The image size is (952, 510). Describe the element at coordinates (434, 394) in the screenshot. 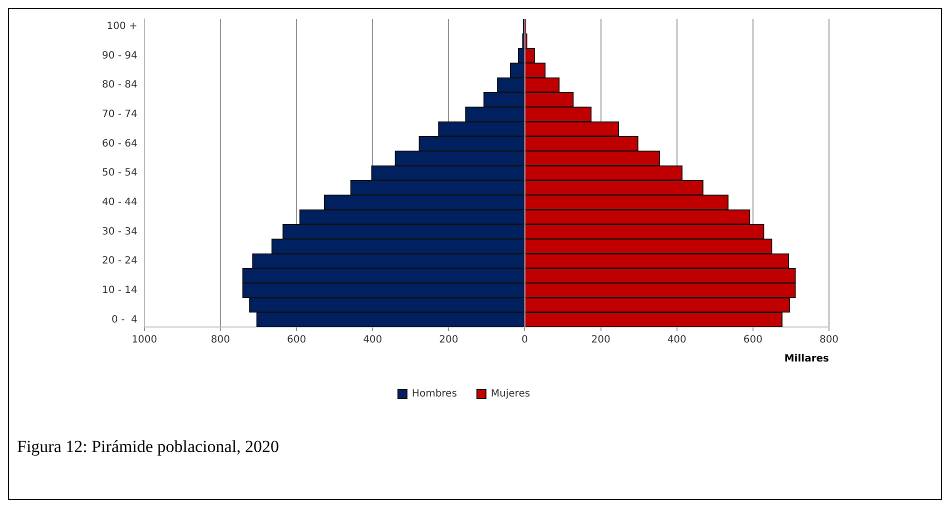

I see `legend-label: Hombres` at that location.